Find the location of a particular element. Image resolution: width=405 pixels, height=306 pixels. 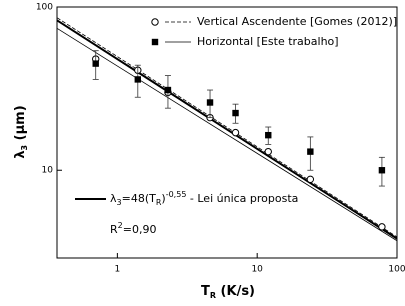

x-tick-label: 1 is located at coordinates (118, 270).